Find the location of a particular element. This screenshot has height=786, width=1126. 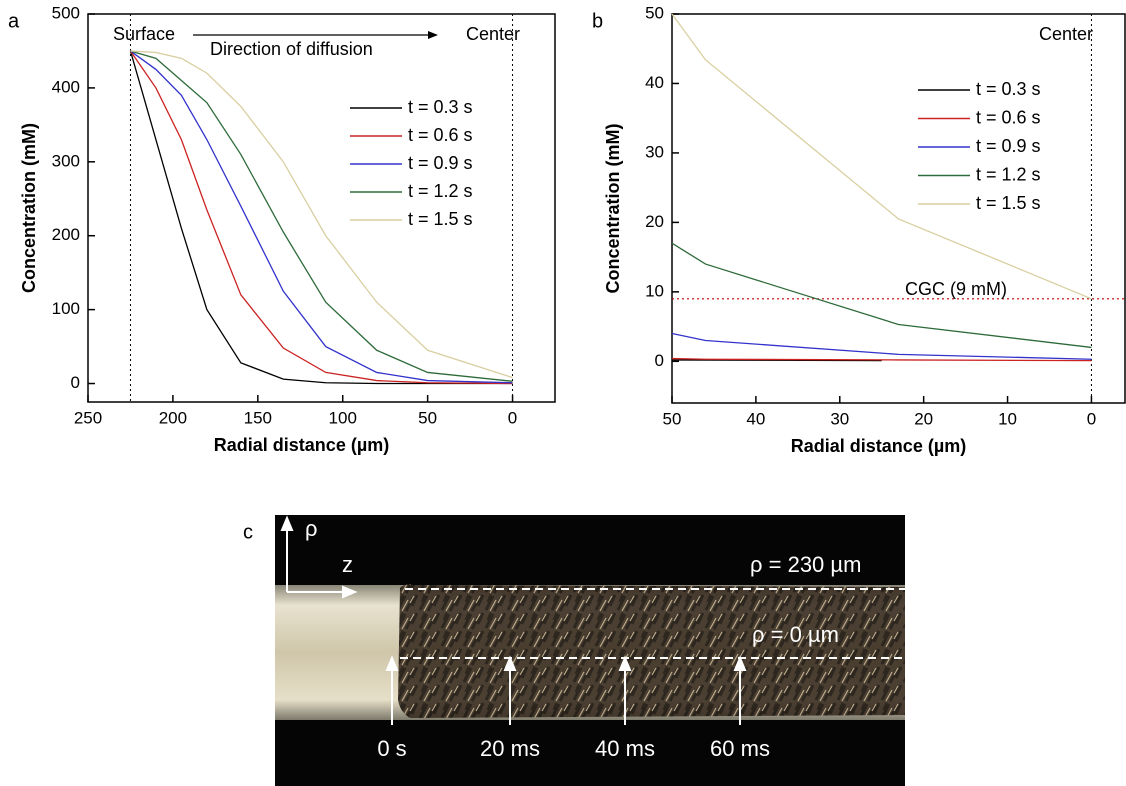

x-tick-label: 20 is located at coordinates (923, 418).